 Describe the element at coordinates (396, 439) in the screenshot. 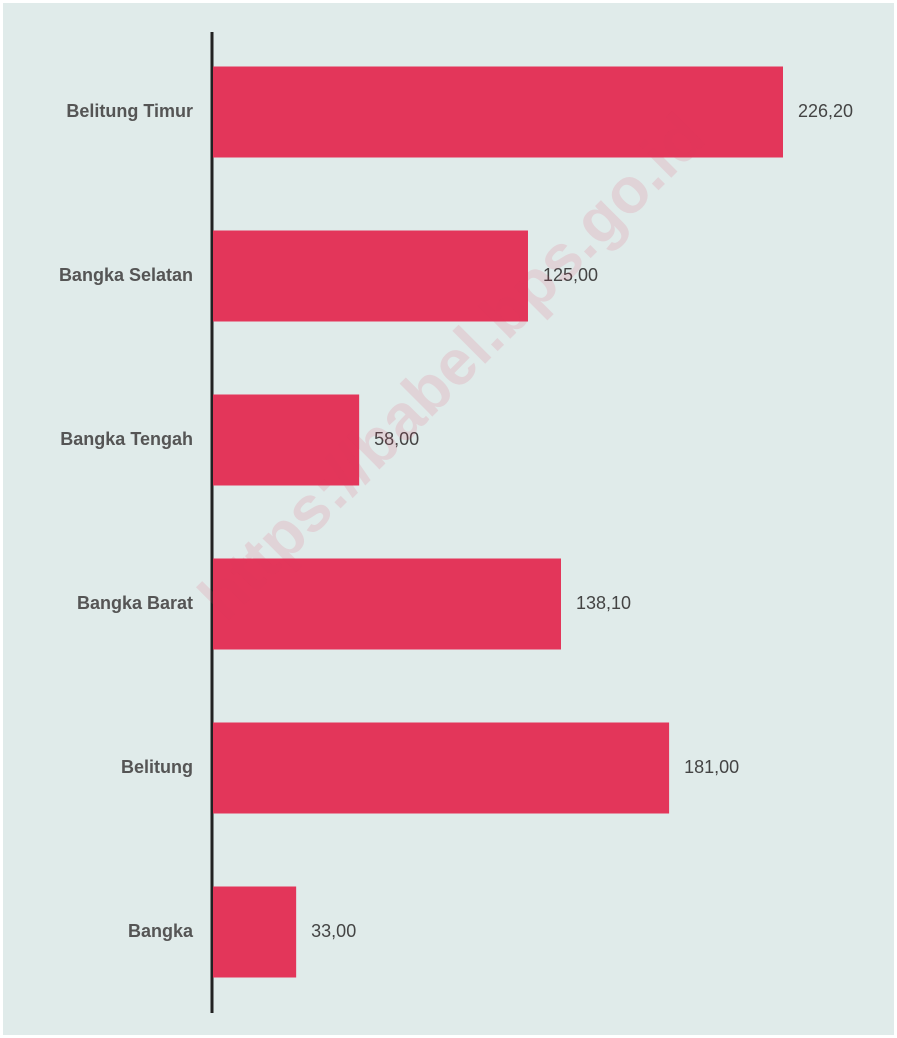

I see `value-label: 58,00` at that location.